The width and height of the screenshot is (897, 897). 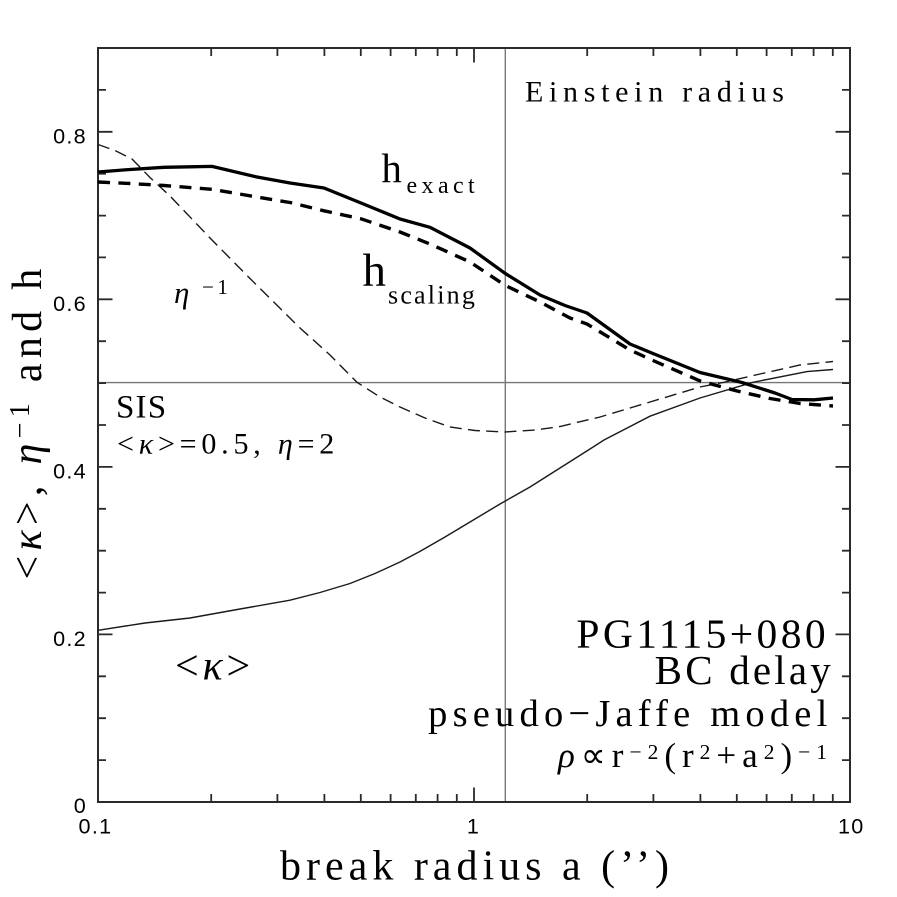 What do you see at coordinates (181, 292) in the screenshot?
I see `svg-text: η` at bounding box center [181, 292].